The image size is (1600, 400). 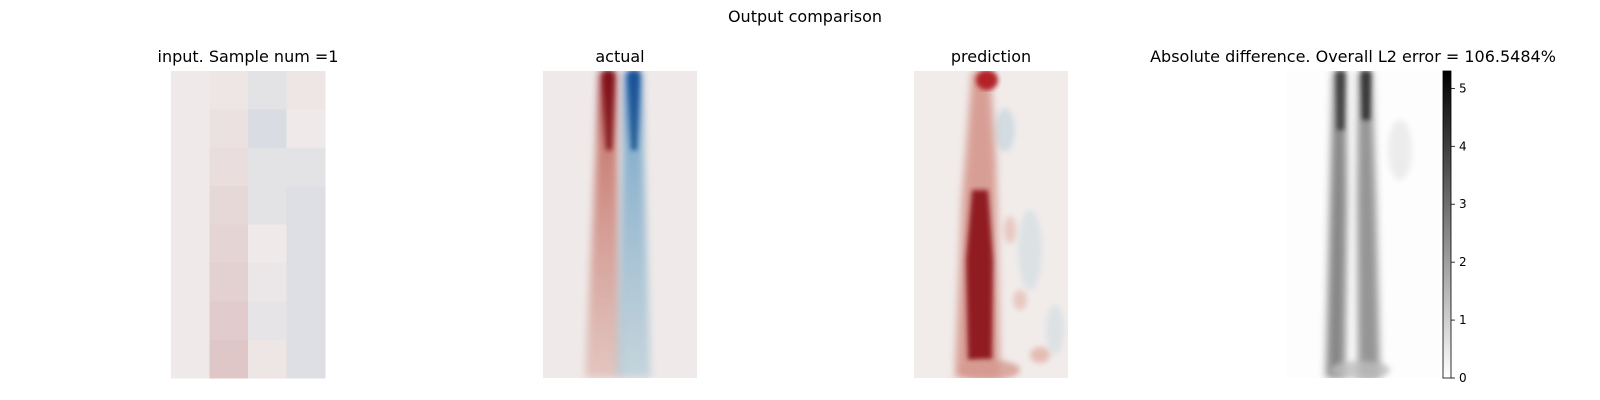 What do you see at coordinates (1463, 88) in the screenshot?
I see `colorbar-tick-label: 5` at bounding box center [1463, 88].